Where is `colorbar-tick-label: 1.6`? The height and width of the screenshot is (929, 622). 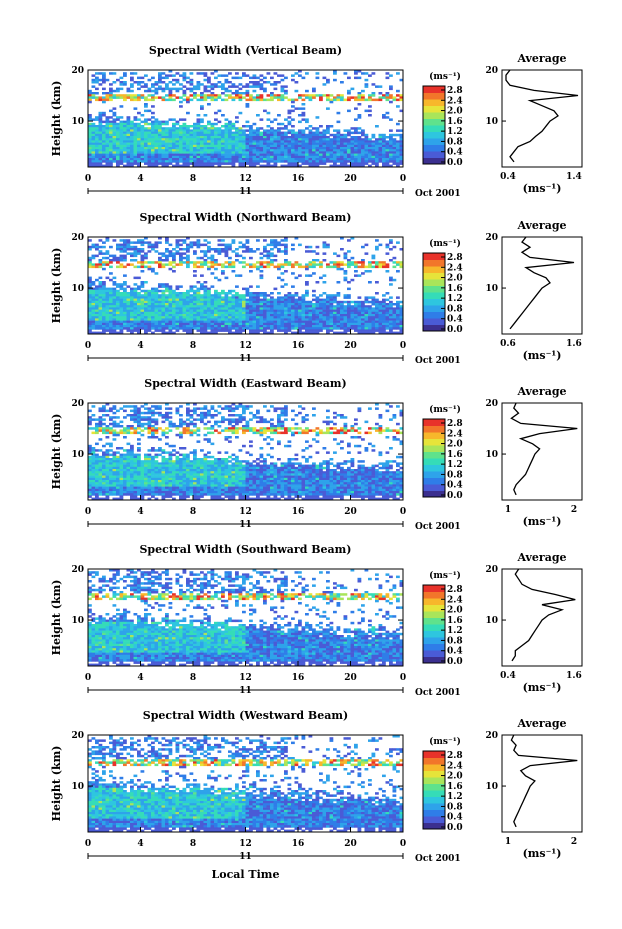 colorbar-tick-label: 1.6 is located at coordinates (455, 289).